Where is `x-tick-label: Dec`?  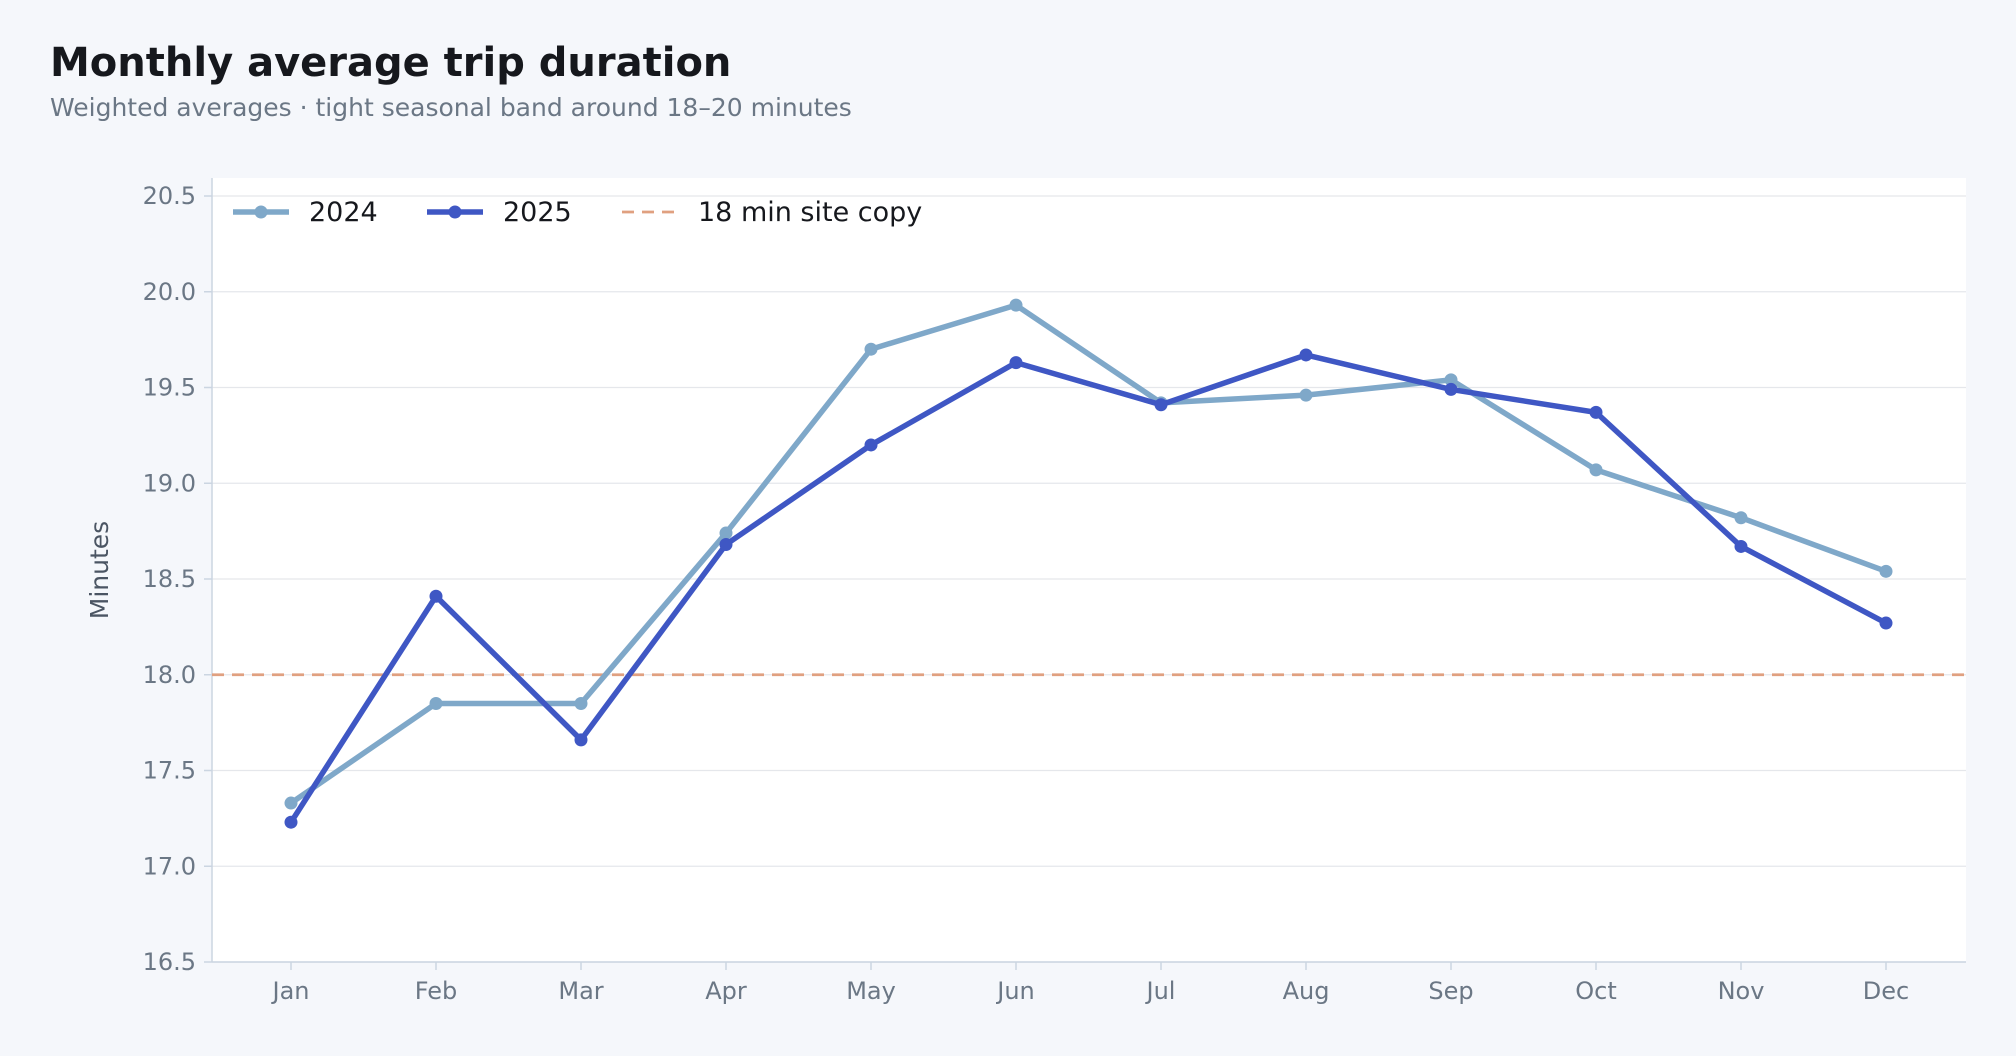 x-tick-label: Dec is located at coordinates (1886, 991).